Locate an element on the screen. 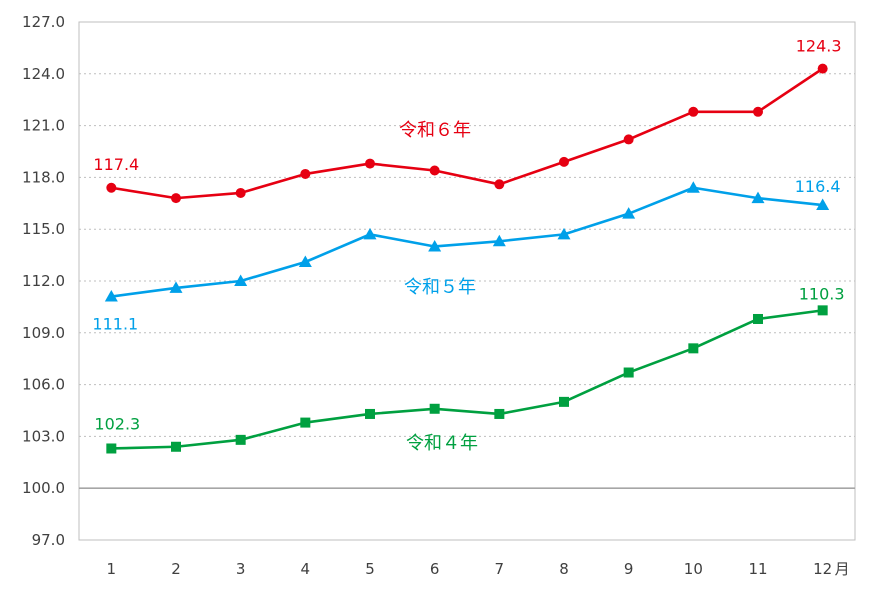 Image resolution: width=878 pixels, height=605 pixels. y-tick-label: 109.0 is located at coordinates (43, 333).